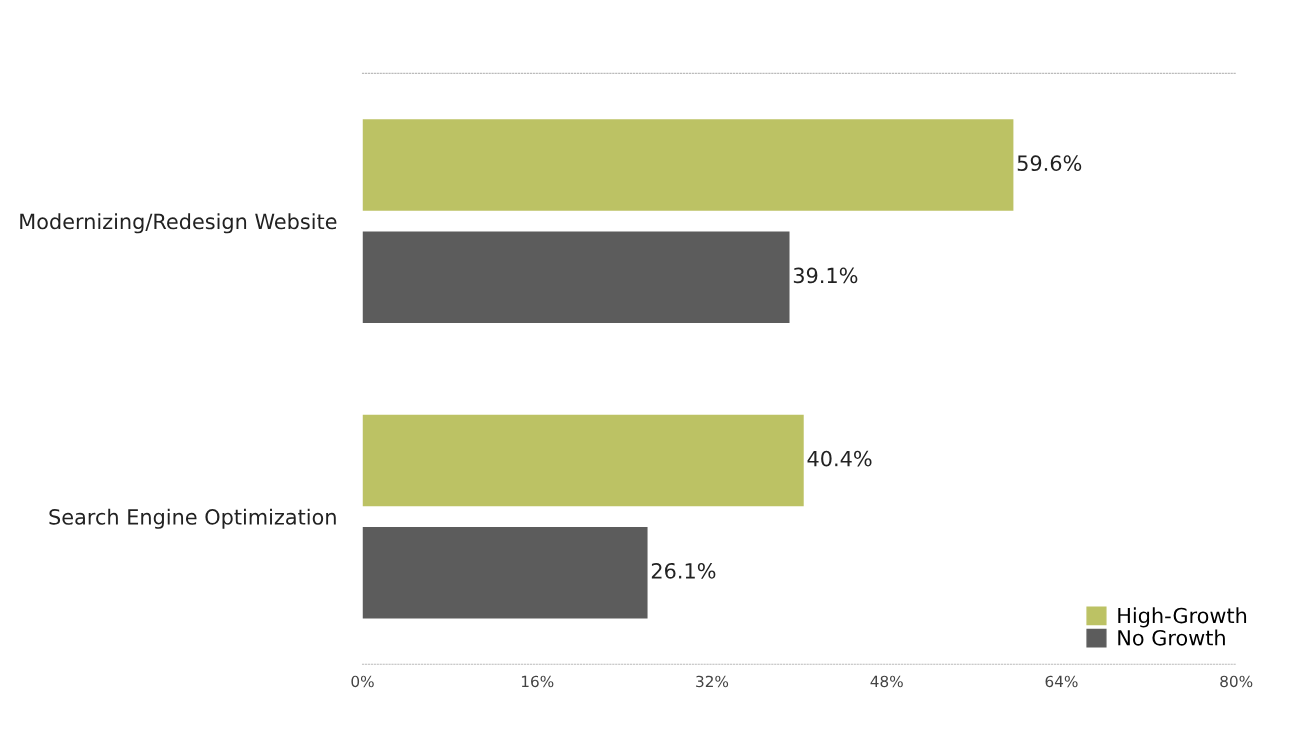 Image resolution: width=1304 pixels, height=734 pixels. I want to click on text: 40.4%, so click(839, 458).